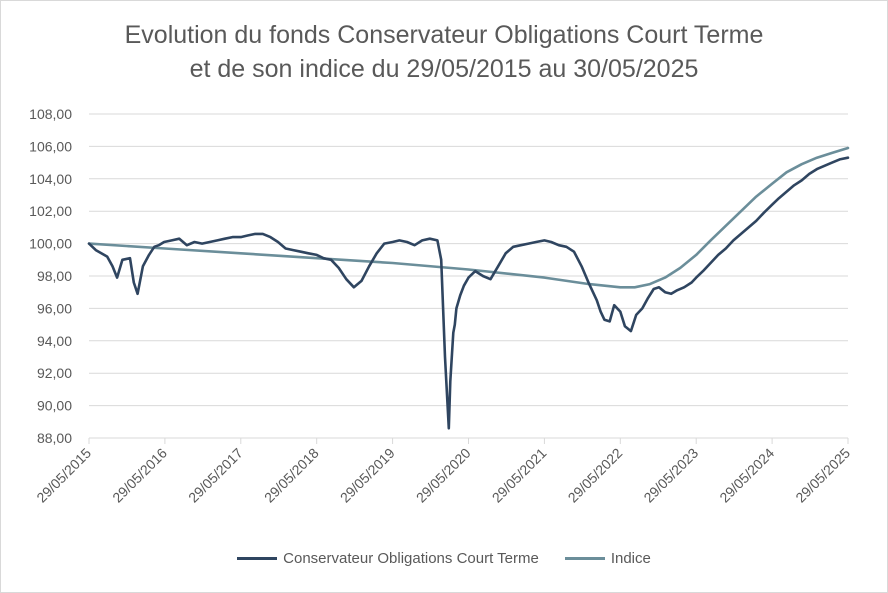  What do you see at coordinates (50, 114) in the screenshot?
I see `y-tick-label: 108,00` at bounding box center [50, 114].